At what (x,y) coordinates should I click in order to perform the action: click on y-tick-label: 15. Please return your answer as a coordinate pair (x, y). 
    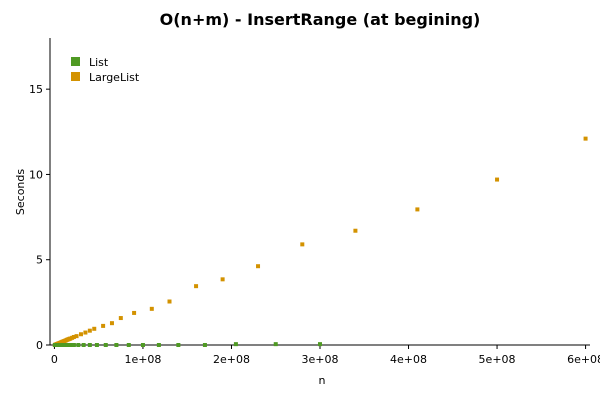
    Looking at the image, I should click on (36, 89).